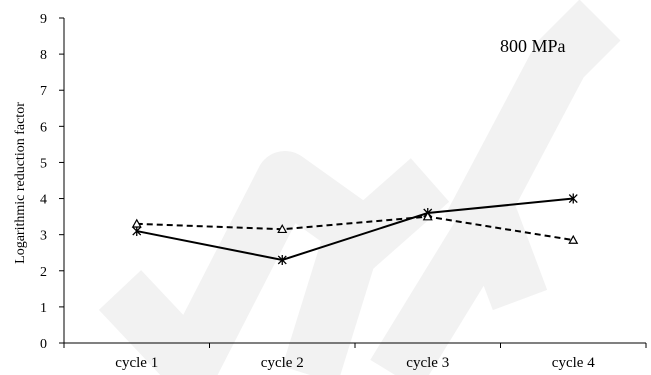 Image resolution: width=651 pixels, height=375 pixels. I want to click on y-tick-label: 4, so click(43, 200).